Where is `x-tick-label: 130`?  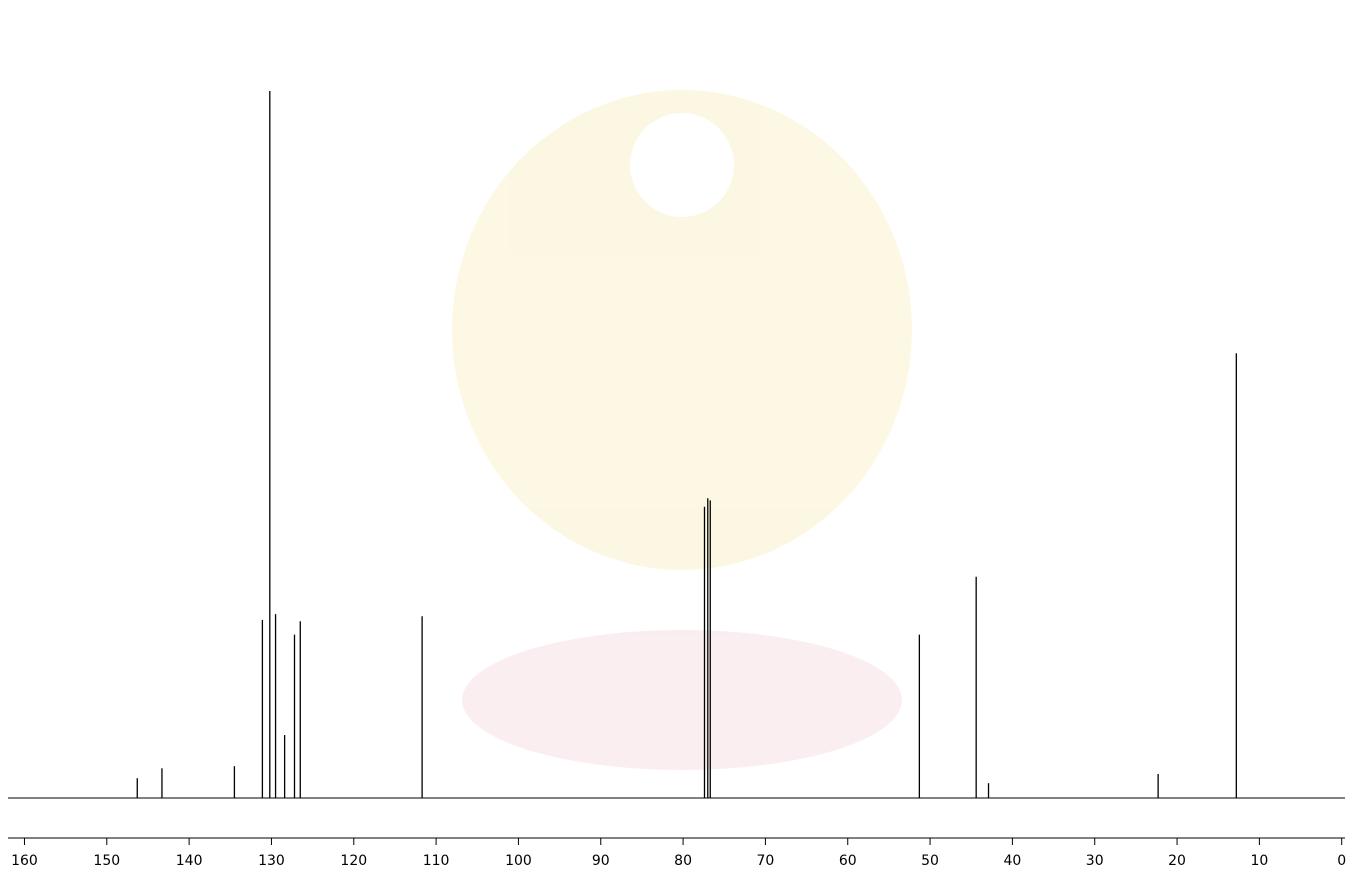
x-tick-label: 130 is located at coordinates (271, 861).